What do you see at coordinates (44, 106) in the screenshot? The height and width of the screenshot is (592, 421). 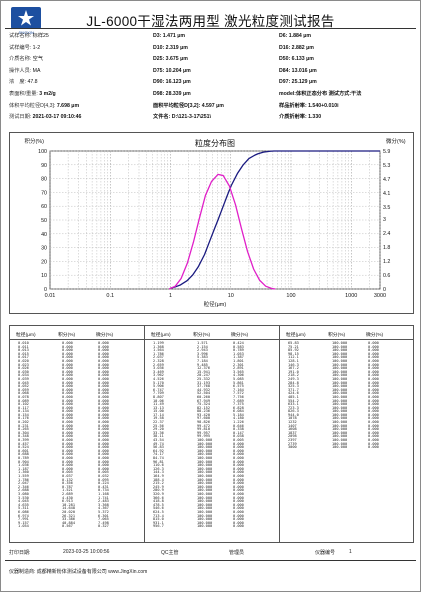 I see `info-left-item: 体积平均粒径D[4,3]: 7.698 μm` at bounding box center [44, 106].